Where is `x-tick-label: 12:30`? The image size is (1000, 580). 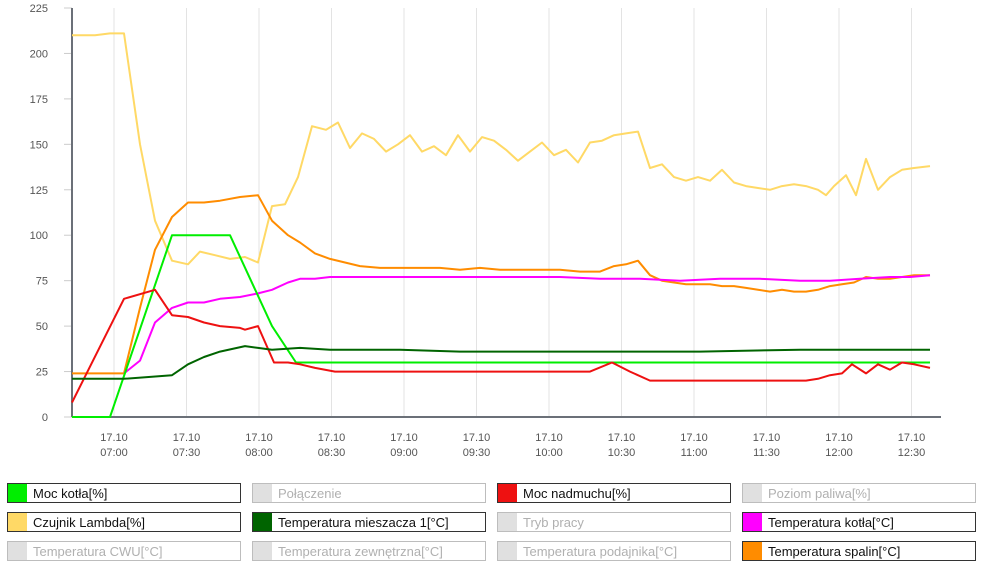 x-tick-label: 12:30 is located at coordinates (912, 453).